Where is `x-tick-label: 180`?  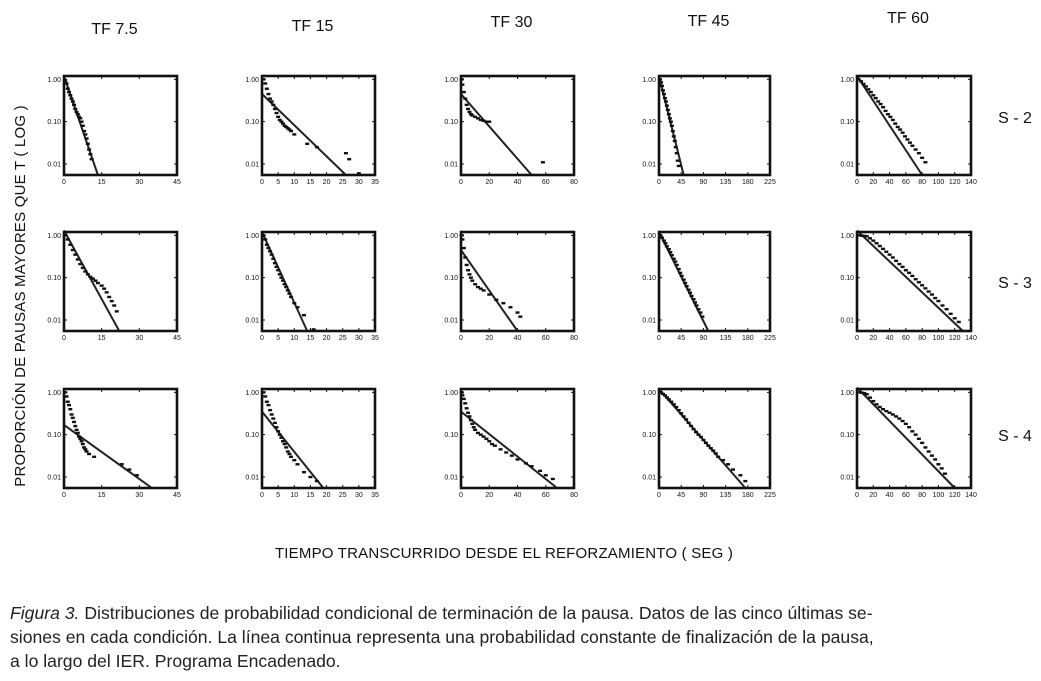 x-tick-label: 180 is located at coordinates (748, 182).